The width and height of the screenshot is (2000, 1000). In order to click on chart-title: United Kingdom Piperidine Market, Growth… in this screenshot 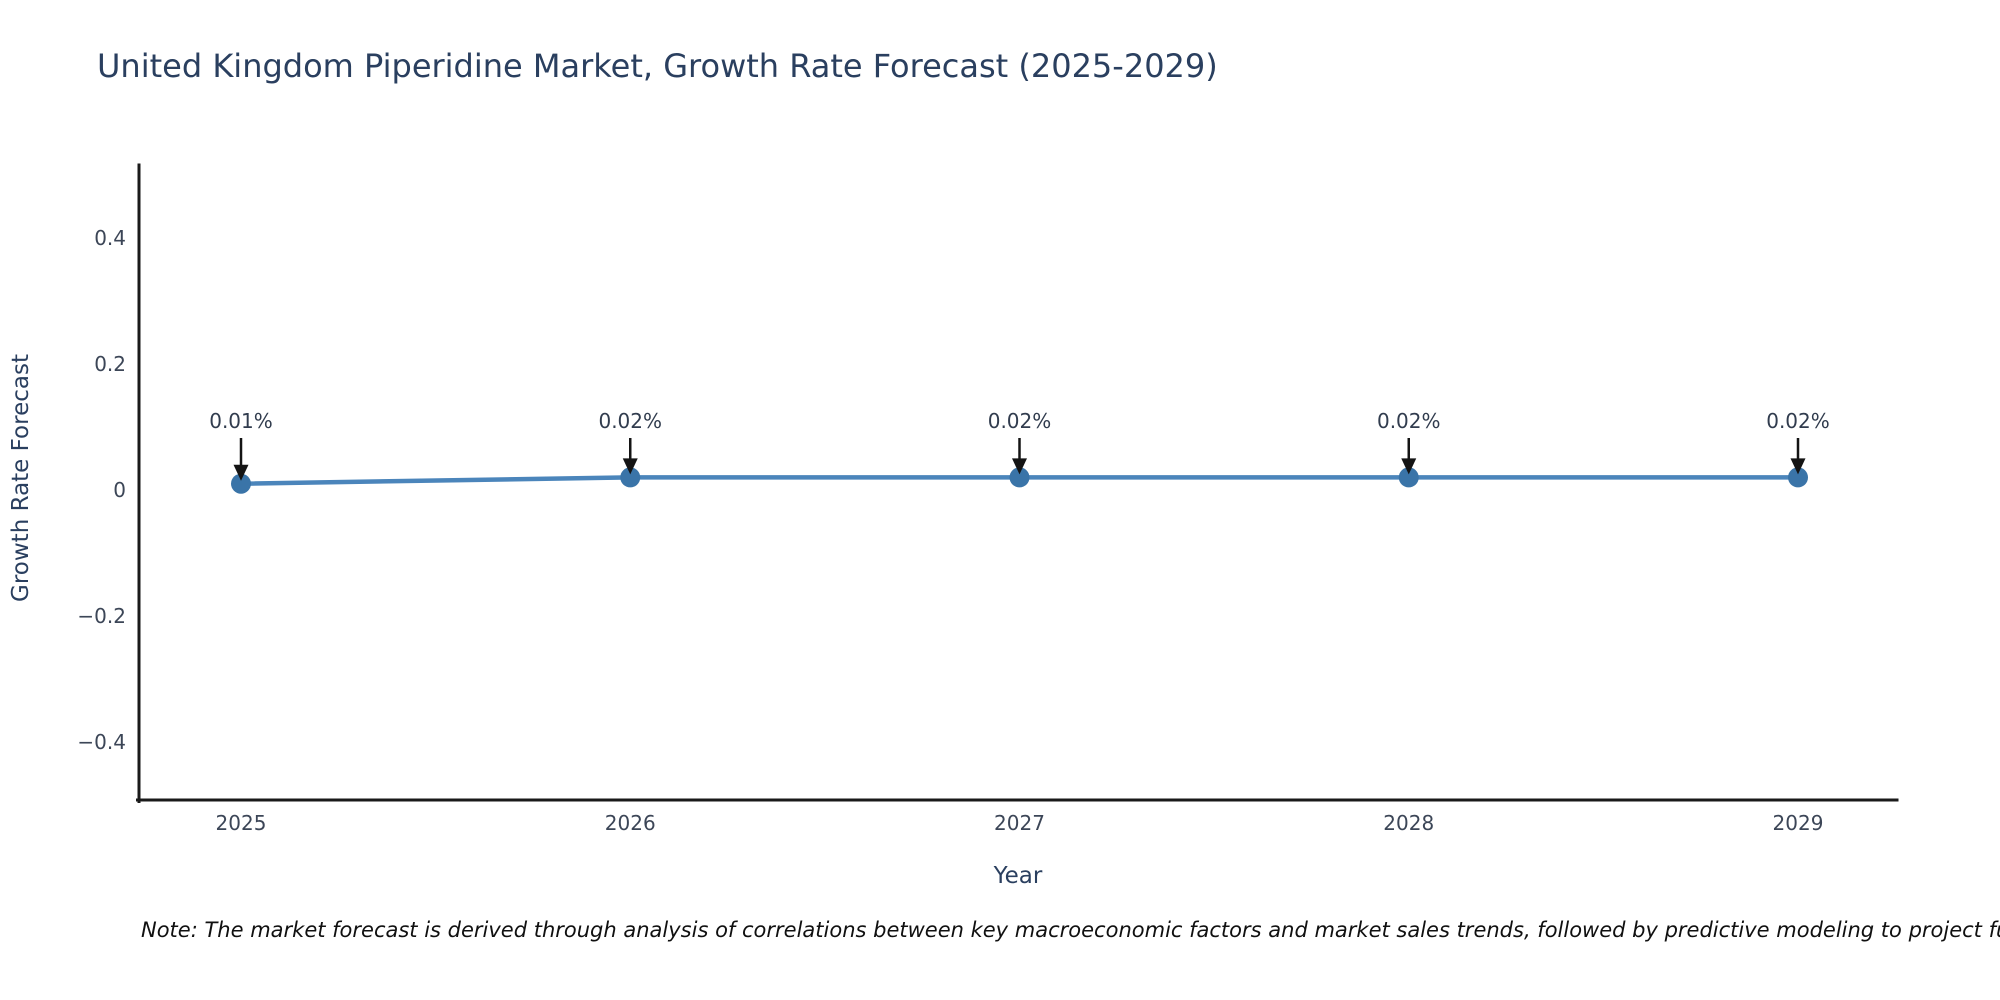, I will do `click(657, 66)`.